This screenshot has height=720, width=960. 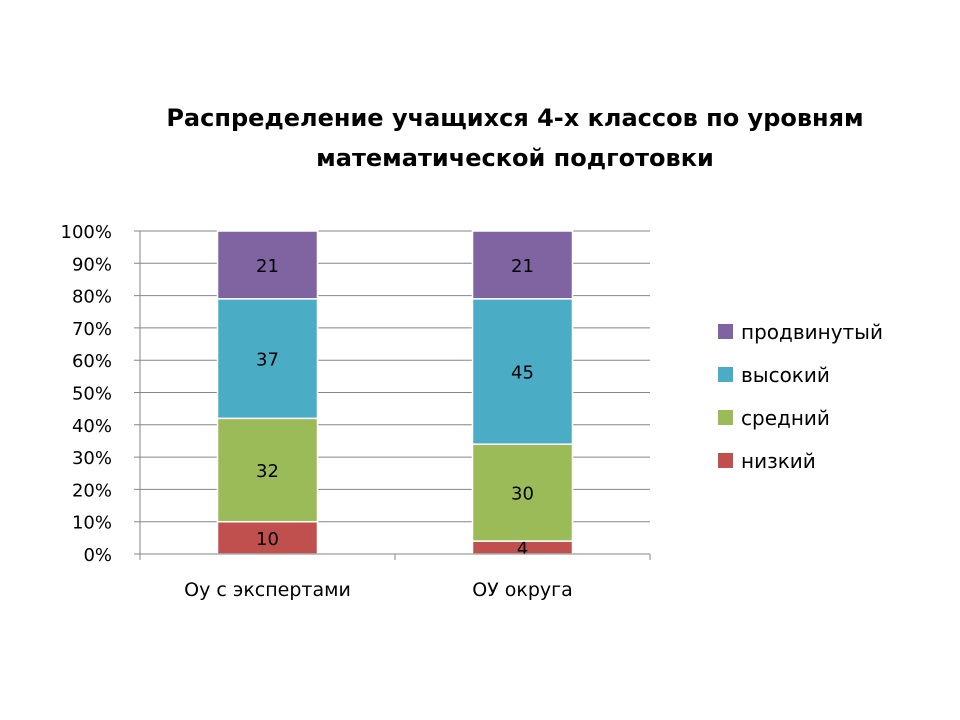 What do you see at coordinates (92, 264) in the screenshot?
I see `y-tick-label: 90%` at bounding box center [92, 264].